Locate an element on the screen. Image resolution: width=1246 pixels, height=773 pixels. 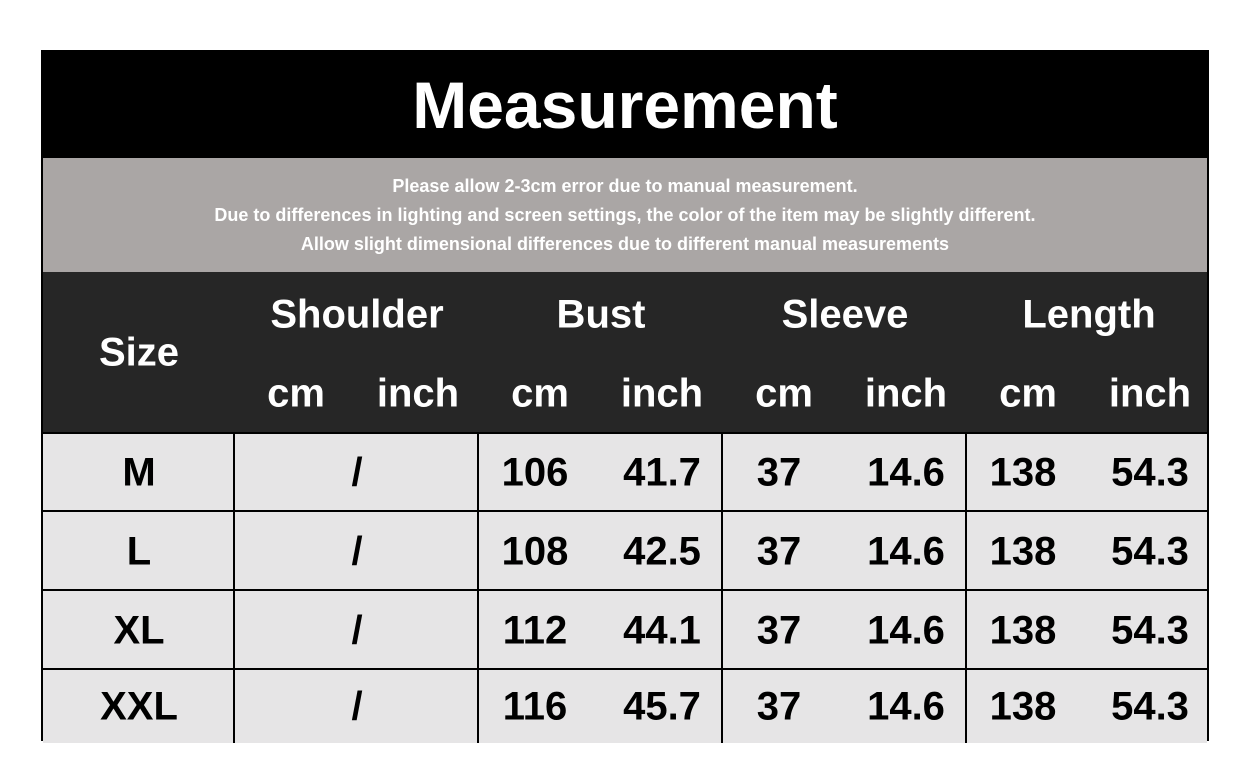
table-row: L / 108 42.5 37 14.6 138 54.3 is located at coordinates (625, 550).